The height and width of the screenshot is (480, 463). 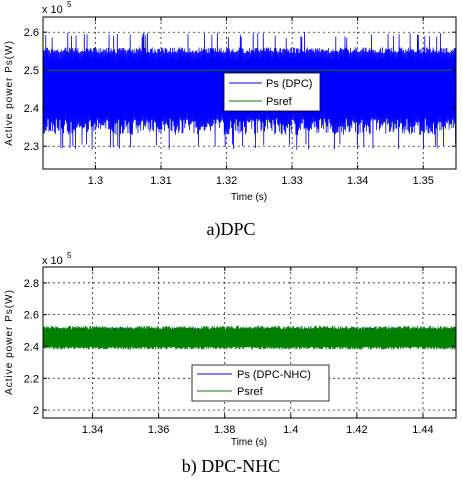 What do you see at coordinates (9, 93) in the screenshot?
I see `panel-a-ylabel: Active power Ps(W)` at bounding box center [9, 93].